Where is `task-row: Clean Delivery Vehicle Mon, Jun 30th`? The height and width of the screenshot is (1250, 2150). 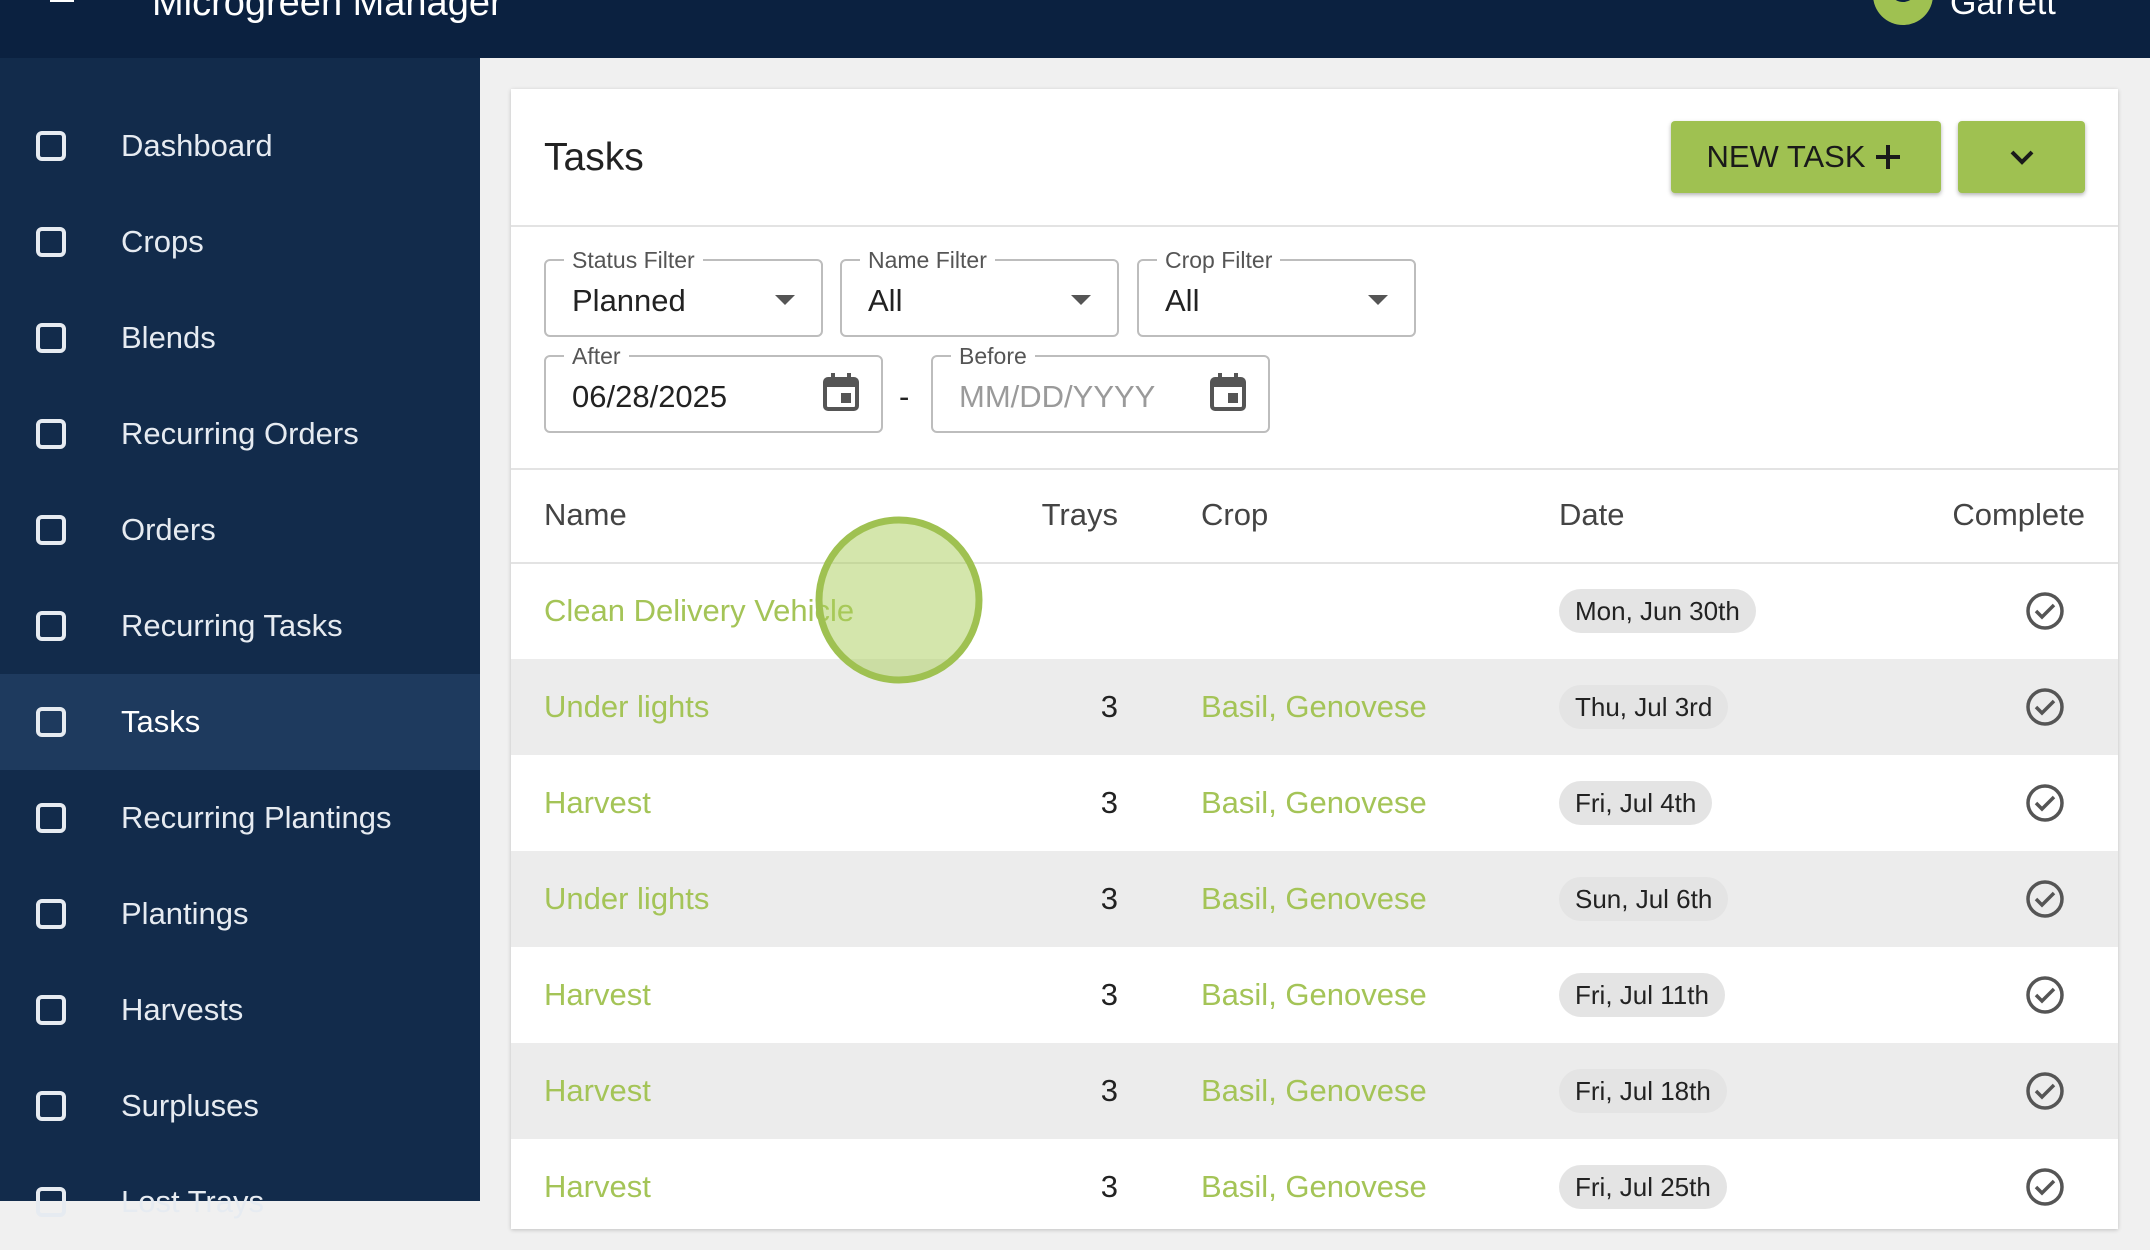
task-row: Clean Delivery Vehicle Mon, Jun 30th is located at coordinates (1314, 611).